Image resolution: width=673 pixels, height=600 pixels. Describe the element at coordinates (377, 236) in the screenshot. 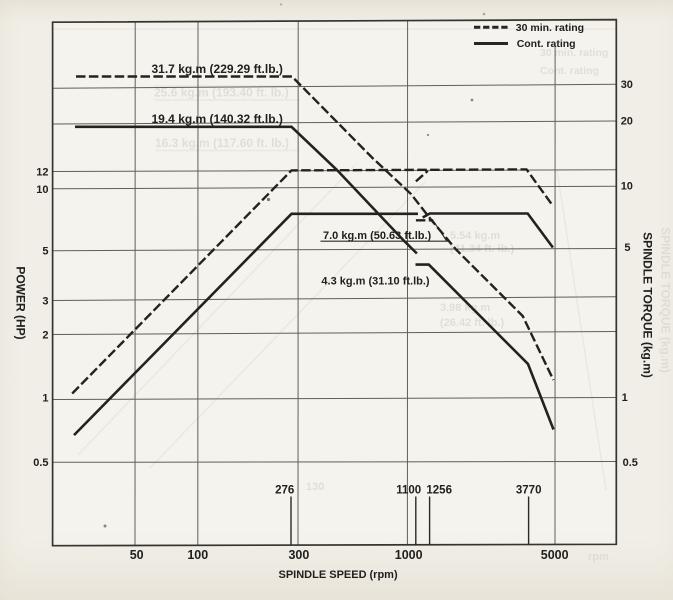

I see `svg-text: 7.0 kg.m (50.63 ft.lb.)` at that location.